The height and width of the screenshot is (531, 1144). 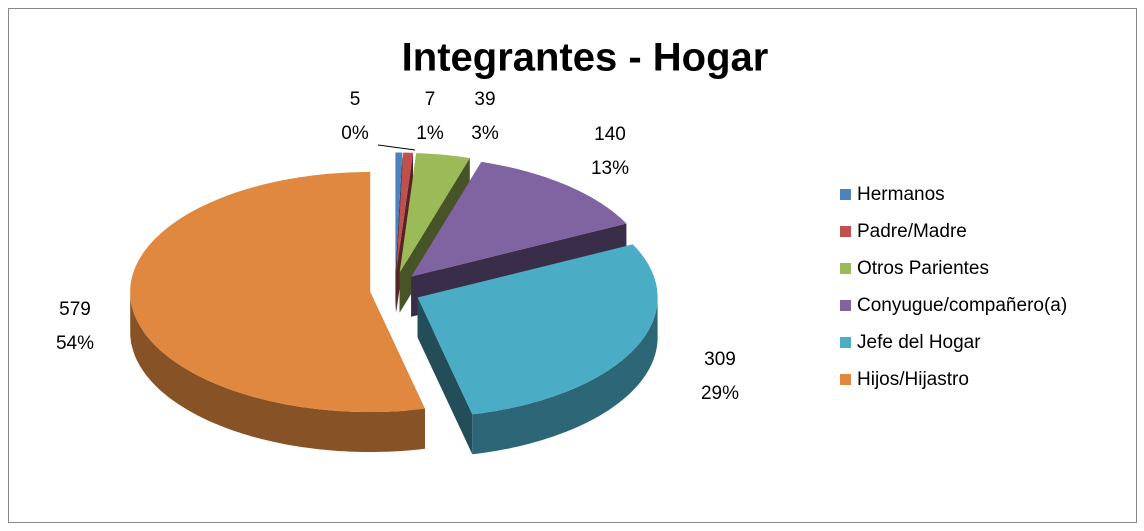 What do you see at coordinates (720, 393) in the screenshot?
I see `data-label-percent: 29%` at bounding box center [720, 393].